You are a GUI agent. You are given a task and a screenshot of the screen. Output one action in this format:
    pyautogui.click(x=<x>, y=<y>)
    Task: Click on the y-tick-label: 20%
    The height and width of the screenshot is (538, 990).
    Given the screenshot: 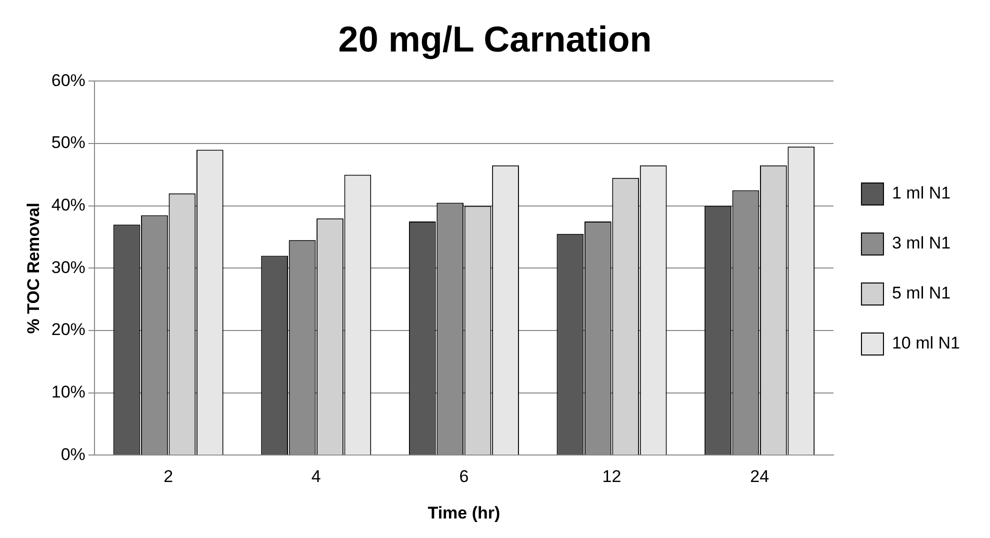 What is the action you would take?
    pyautogui.click(x=68, y=330)
    